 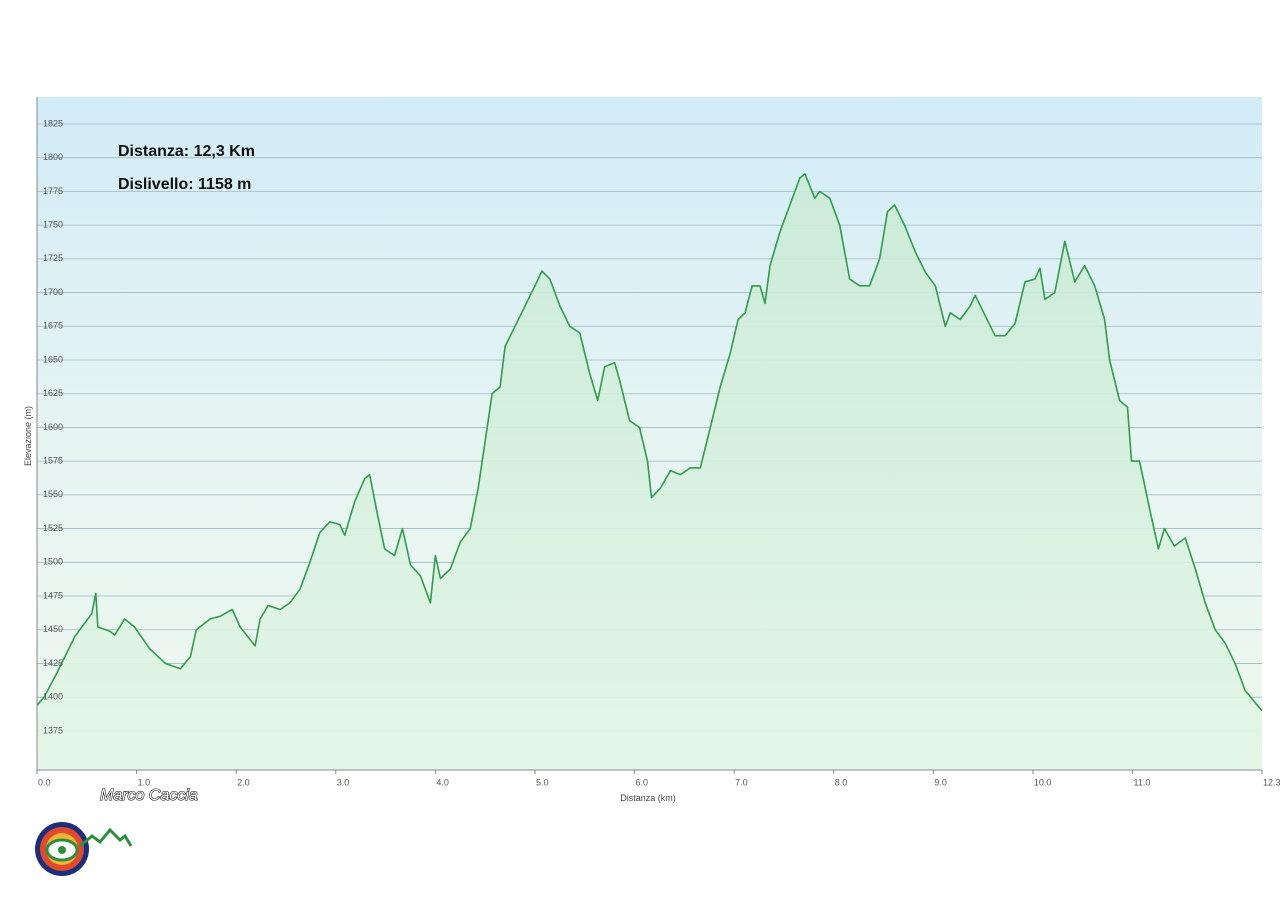 What do you see at coordinates (53, 359) in the screenshot?
I see `y-tick-label: 1650` at bounding box center [53, 359].